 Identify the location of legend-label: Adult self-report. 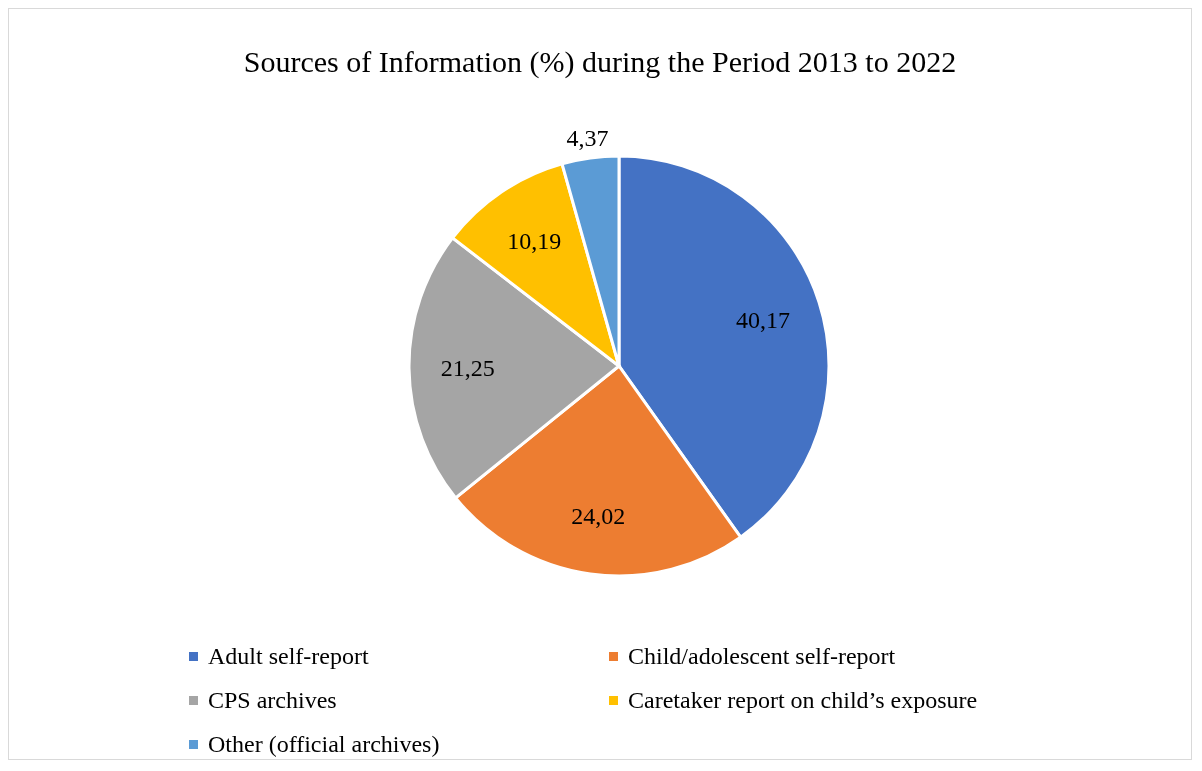
(288, 656).